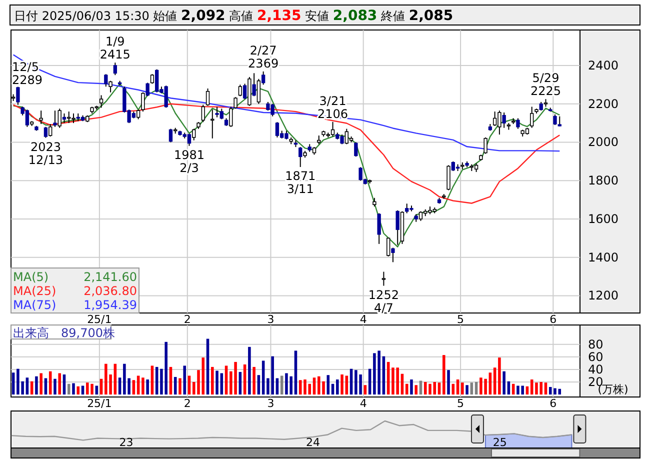  Describe the element at coordinates (263, 50) in the screenshot. I see `annotation: 2/27` at that location.